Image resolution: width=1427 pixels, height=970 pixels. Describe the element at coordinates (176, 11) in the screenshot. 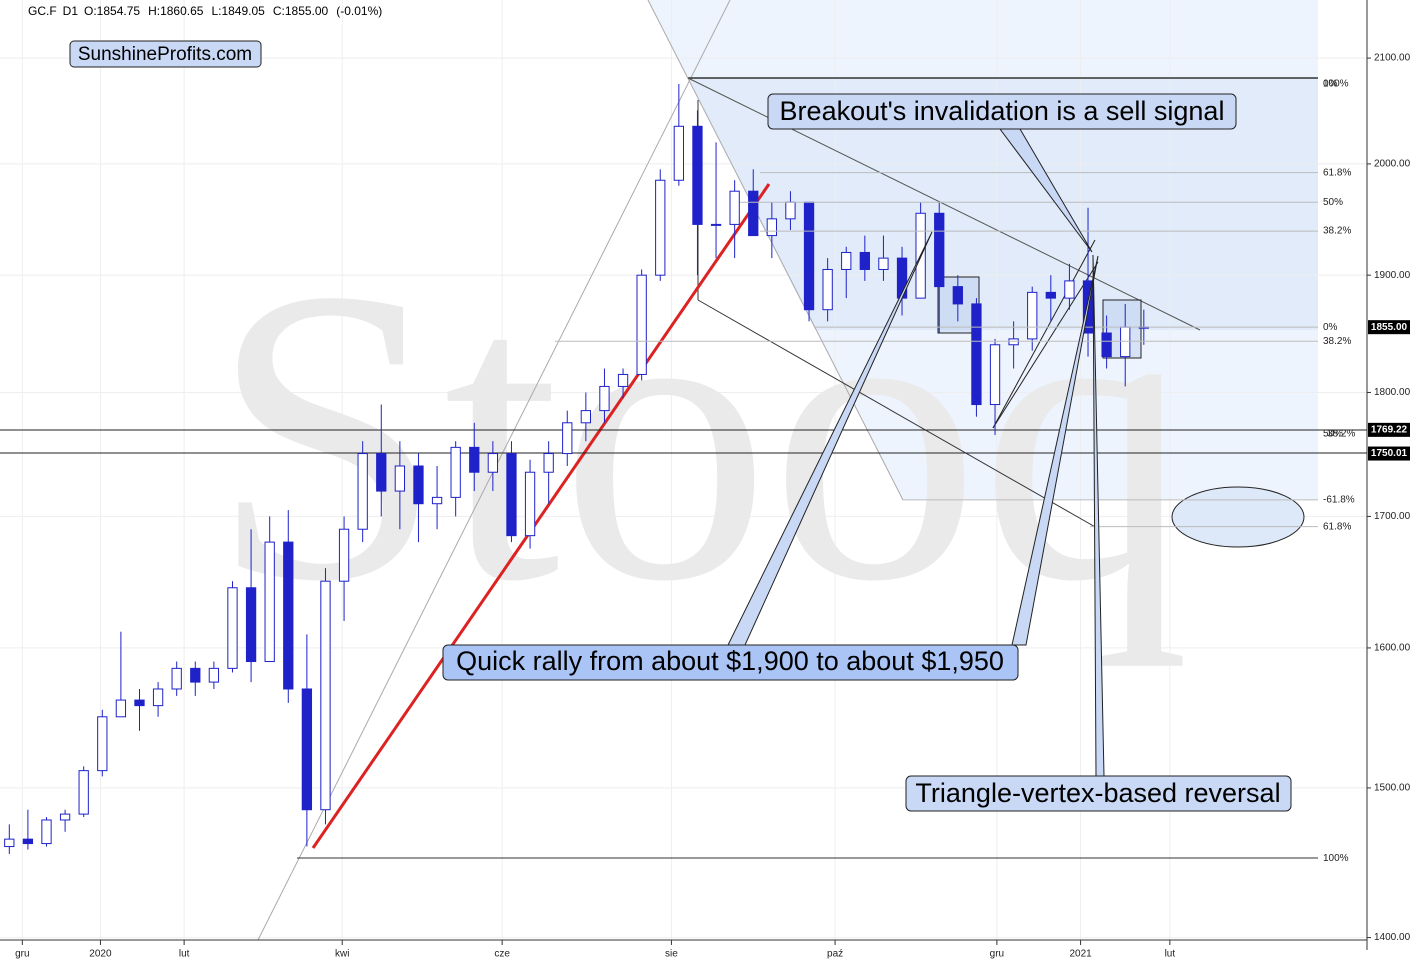

I see `header-field: H:1860.65` at that location.